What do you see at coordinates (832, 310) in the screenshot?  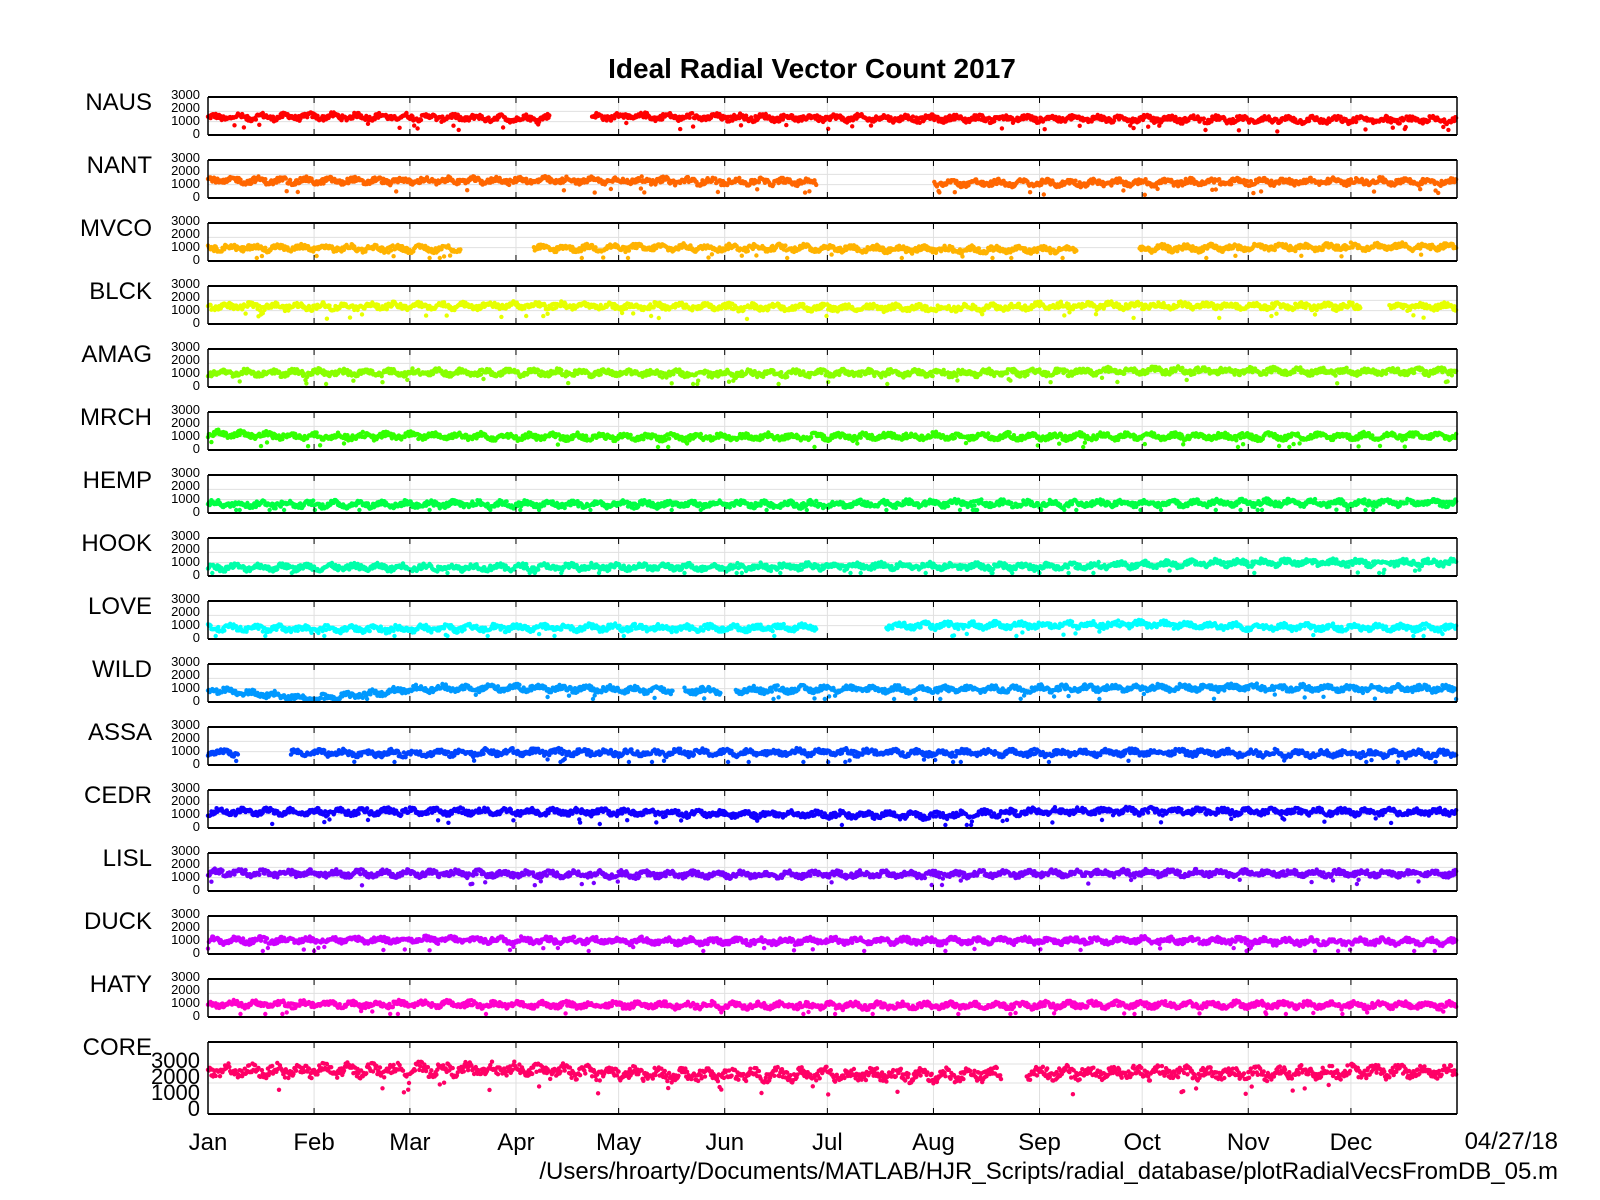 I see `series-blck` at bounding box center [832, 310].